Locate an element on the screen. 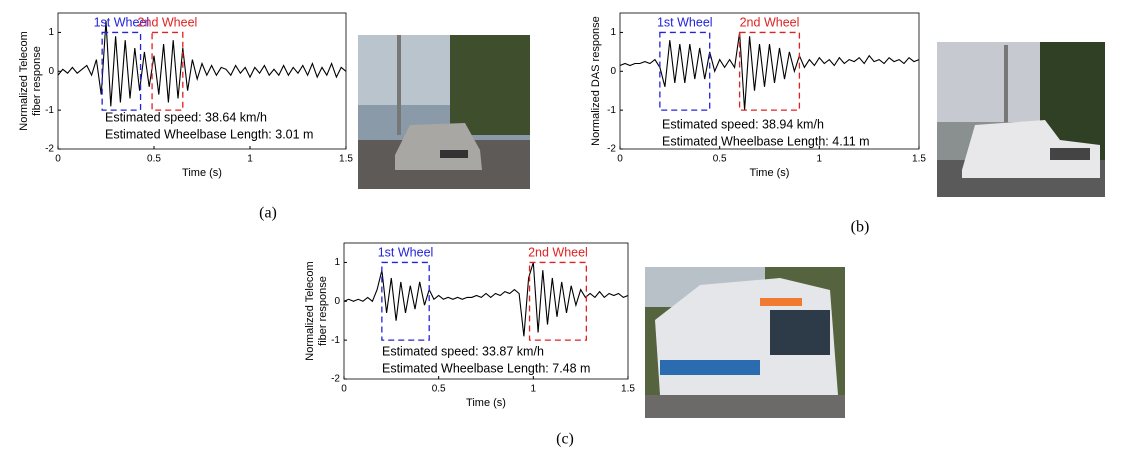 This screenshot has width=1134, height=462. caption: (a) is located at coordinates (268, 213).